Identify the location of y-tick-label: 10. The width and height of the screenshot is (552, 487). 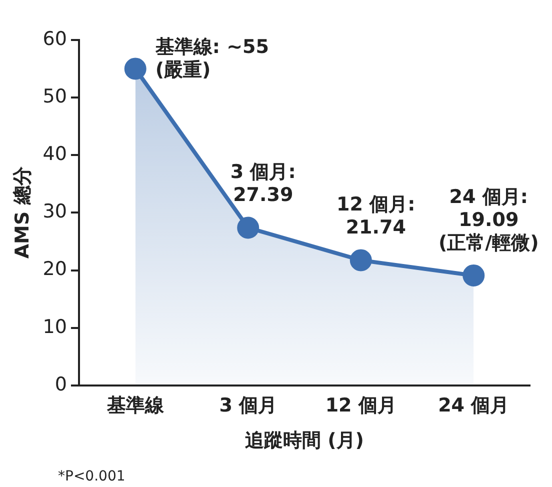
(54, 327).